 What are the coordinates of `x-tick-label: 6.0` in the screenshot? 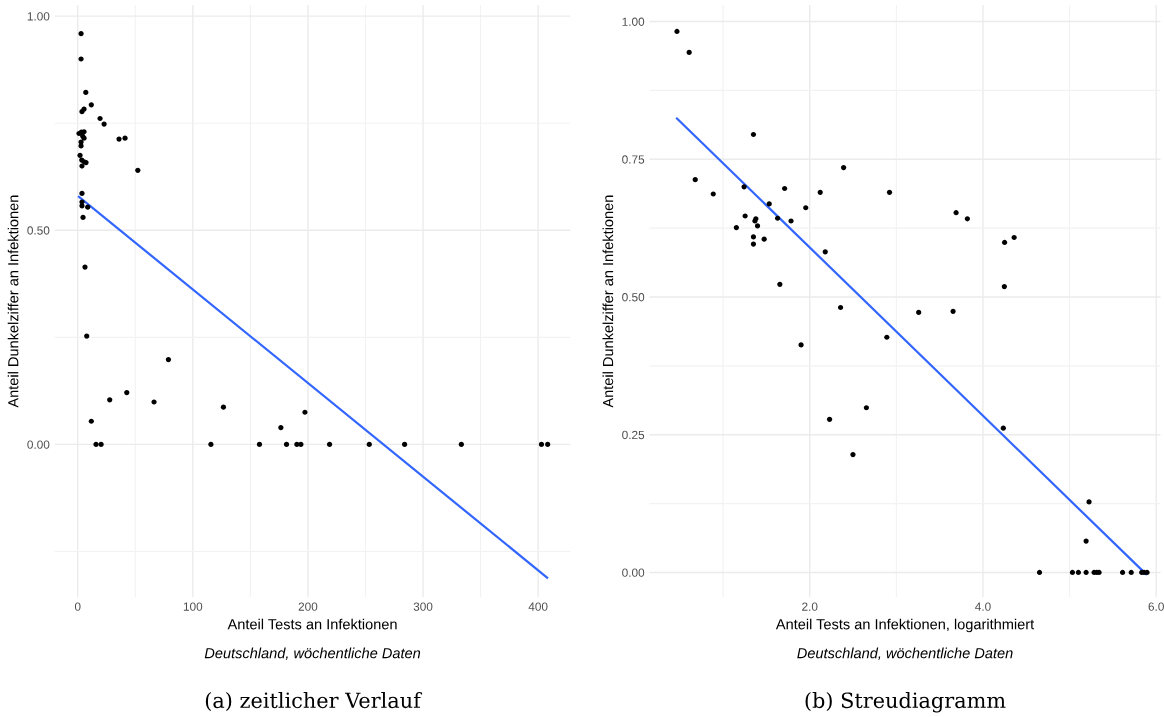 It's located at (1156, 606).